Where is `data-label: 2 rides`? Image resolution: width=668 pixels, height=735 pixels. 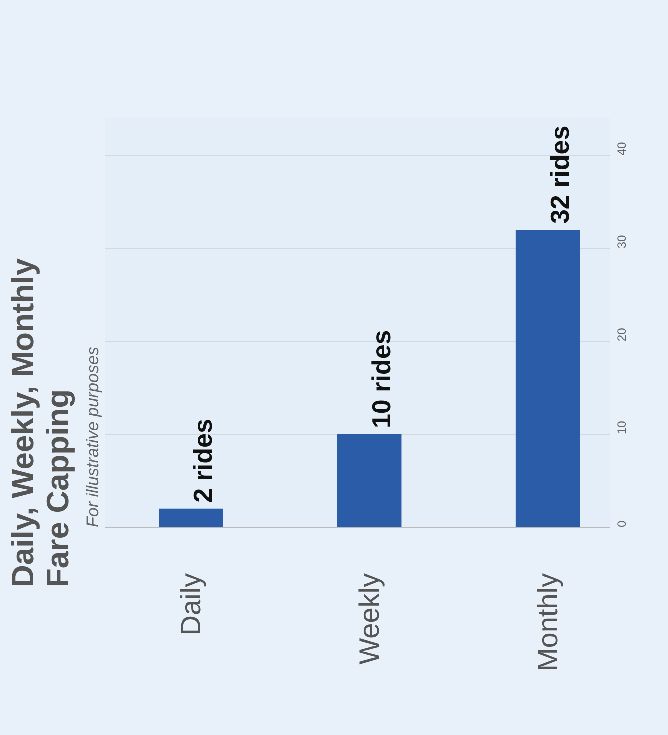 data-label: 2 rides is located at coordinates (203, 461).